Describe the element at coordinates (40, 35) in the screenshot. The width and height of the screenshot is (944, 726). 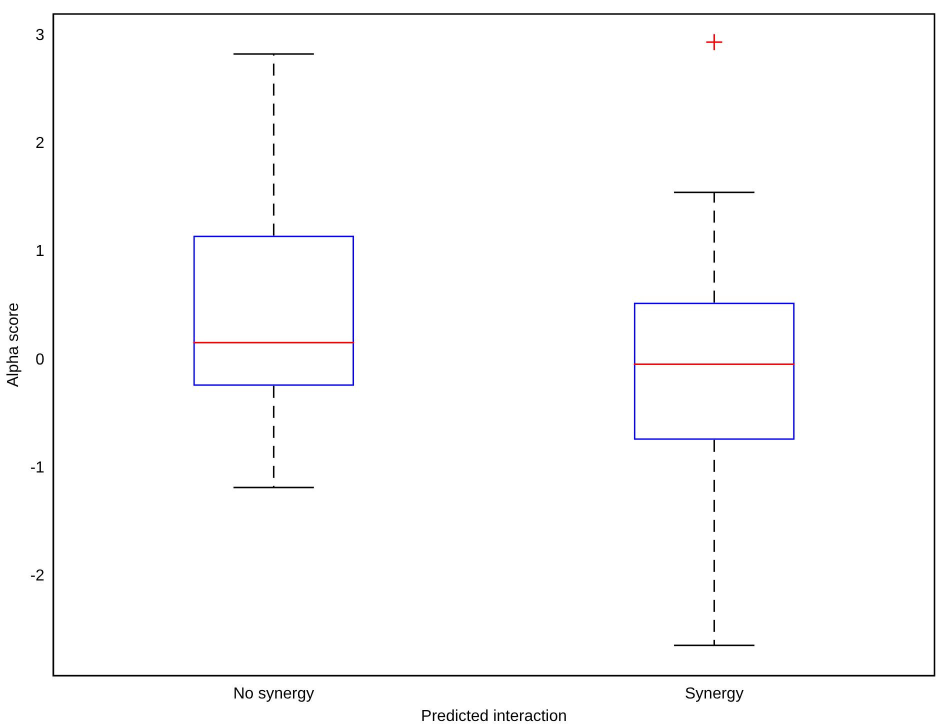
I see `y-tick-label: 3` at that location.